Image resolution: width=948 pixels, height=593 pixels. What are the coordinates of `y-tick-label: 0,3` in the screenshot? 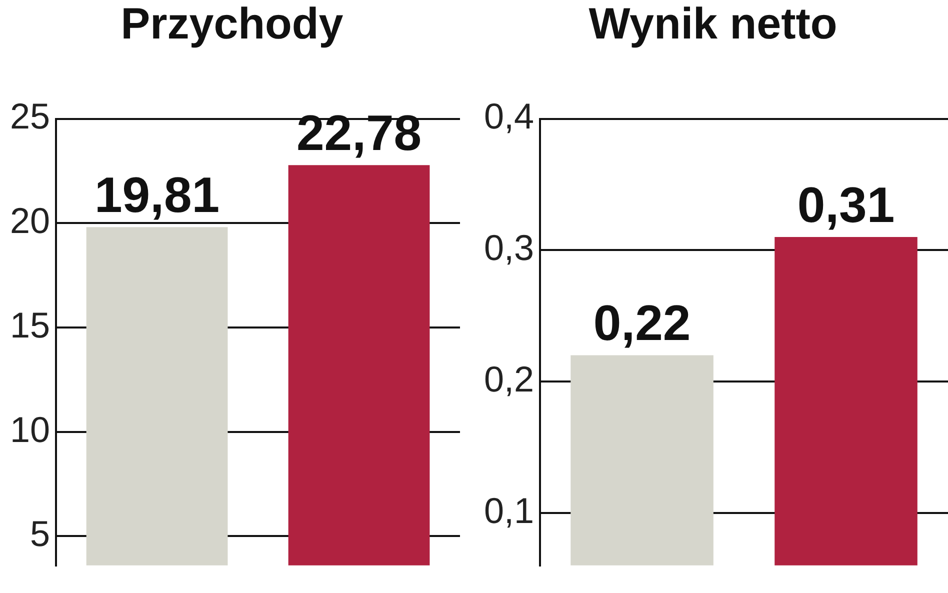 It's located at (509, 247).